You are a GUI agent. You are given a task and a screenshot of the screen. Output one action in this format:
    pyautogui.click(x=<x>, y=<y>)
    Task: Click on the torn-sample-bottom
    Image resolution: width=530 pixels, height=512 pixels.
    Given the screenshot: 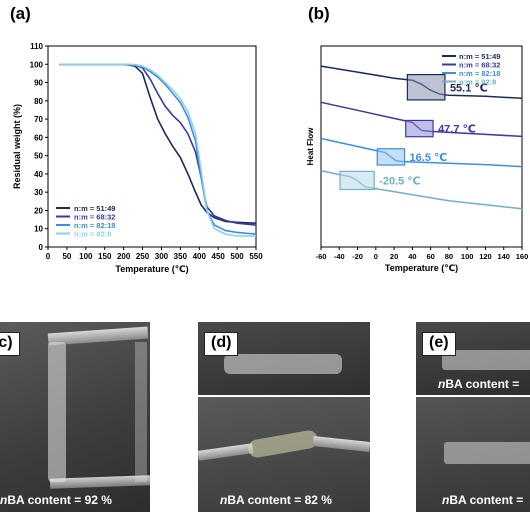 What is the action you would take?
    pyautogui.click(x=487, y=453)
    